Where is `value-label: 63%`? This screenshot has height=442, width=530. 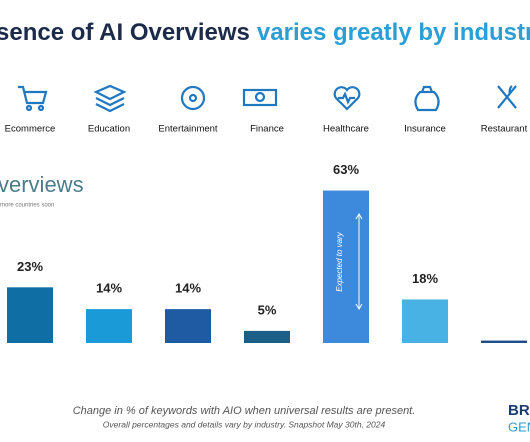
value-label: 63% is located at coordinates (346, 169).